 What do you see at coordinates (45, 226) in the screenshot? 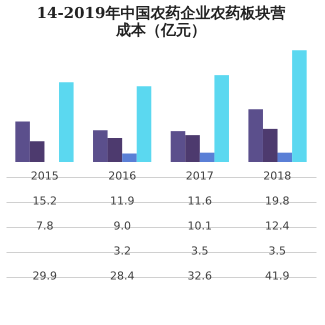
I see `data-label: 7.8` at bounding box center [45, 226].